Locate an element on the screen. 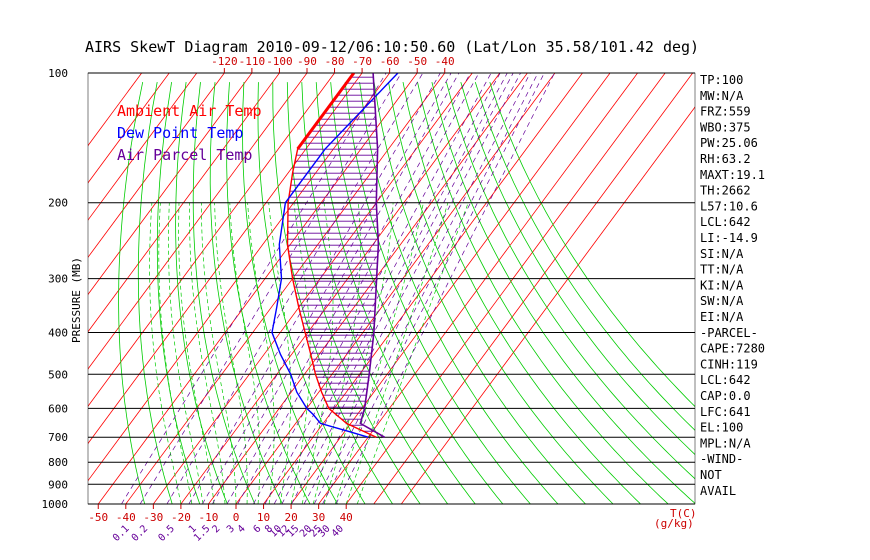 The width and height of the screenshot is (870, 560). pressure-tick-label: 400 is located at coordinates (58, 332).